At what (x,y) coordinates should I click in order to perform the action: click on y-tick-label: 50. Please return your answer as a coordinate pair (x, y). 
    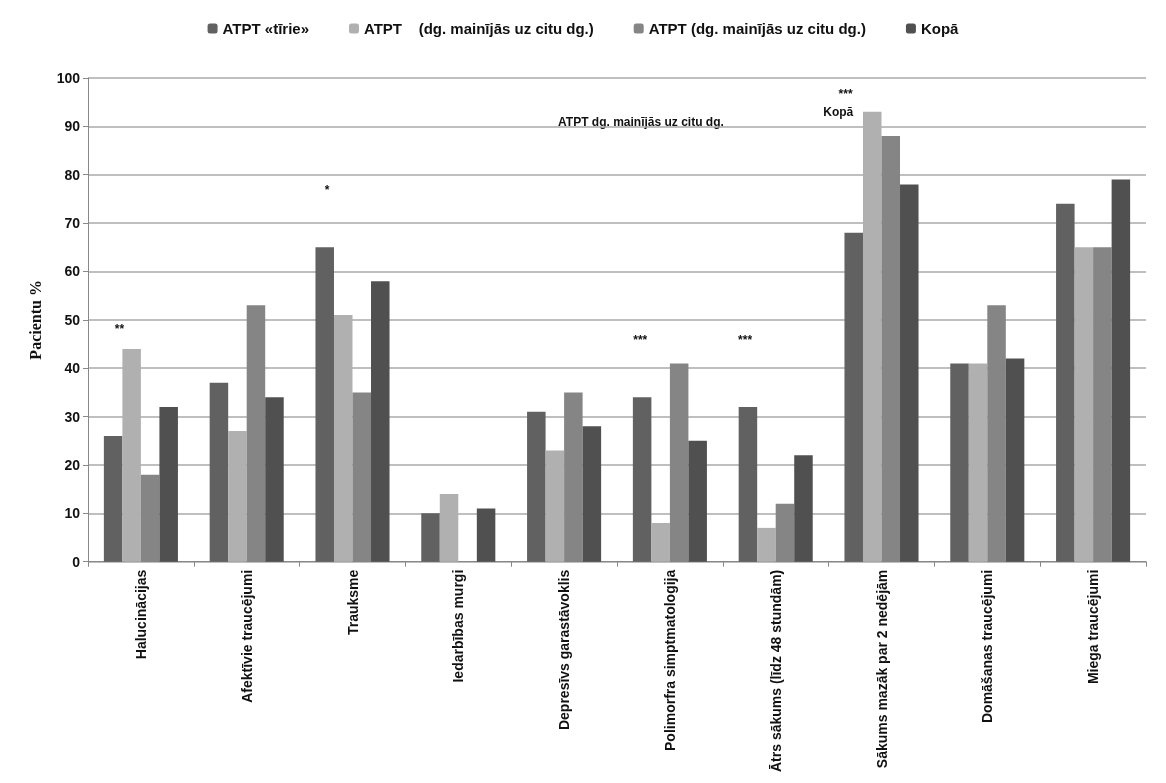
    Looking at the image, I should click on (72, 319).